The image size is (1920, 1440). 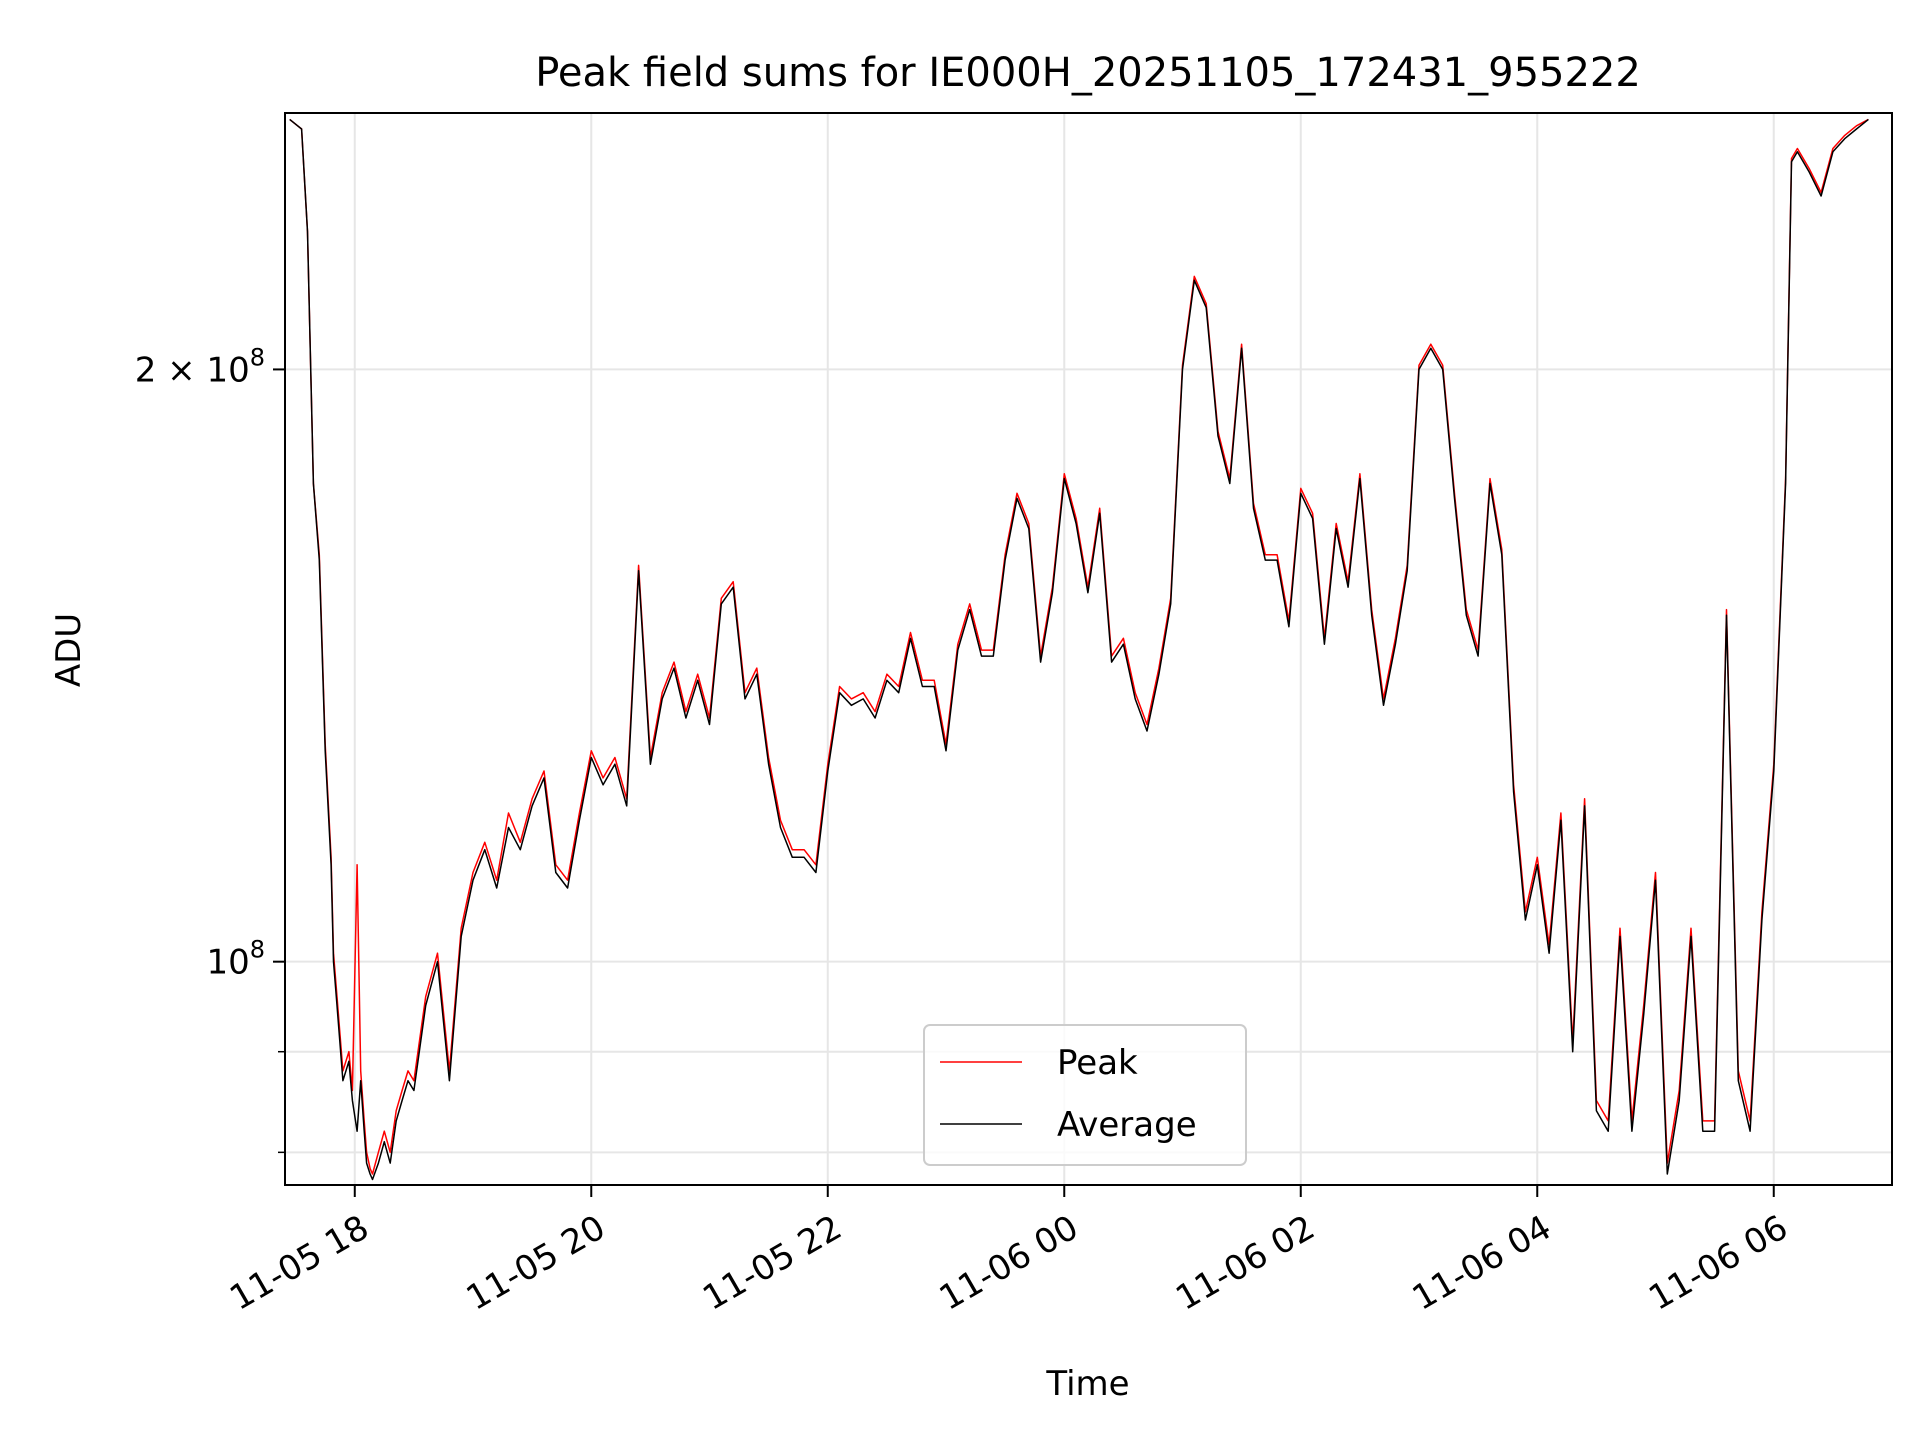 I want to click on legend-label-peak: Peak, so click(x=1097, y=1063).